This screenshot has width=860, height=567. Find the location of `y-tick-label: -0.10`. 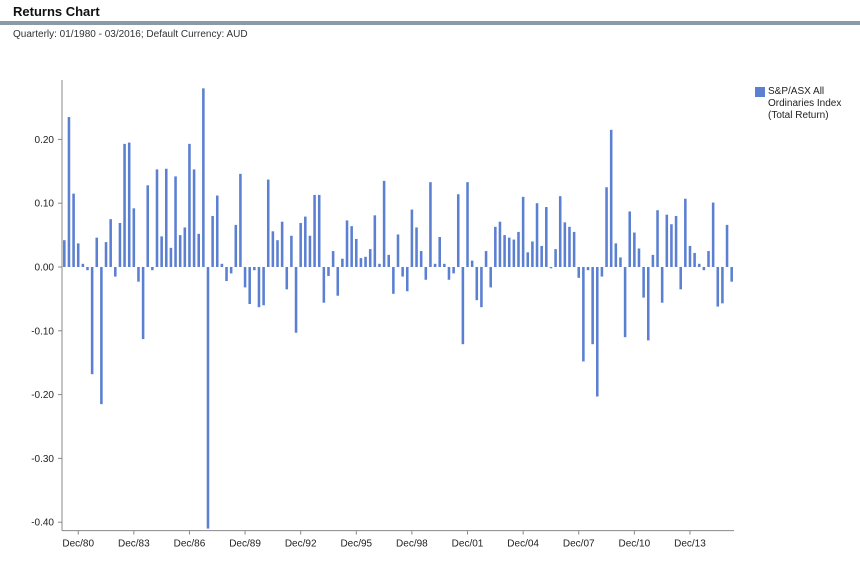

y-tick-label: -0.10 is located at coordinates (42, 331).